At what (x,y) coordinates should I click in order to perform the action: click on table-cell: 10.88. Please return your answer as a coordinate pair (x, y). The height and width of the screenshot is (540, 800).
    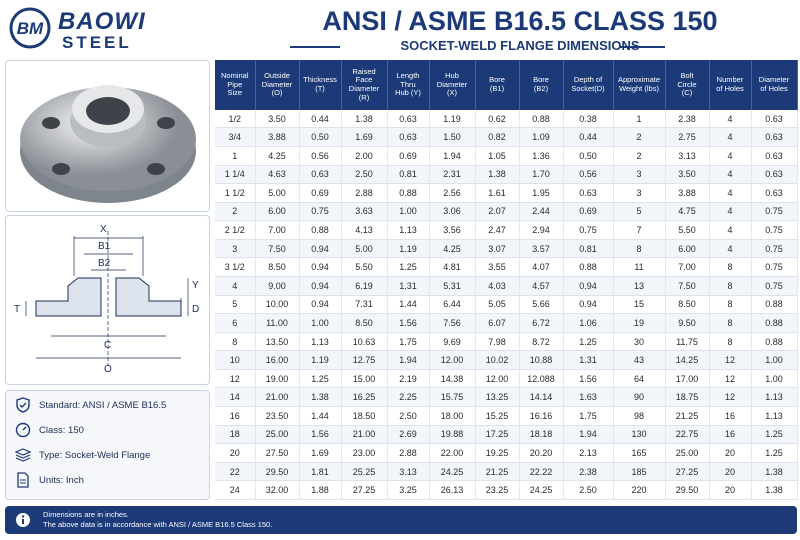
    Looking at the image, I should click on (541, 360).